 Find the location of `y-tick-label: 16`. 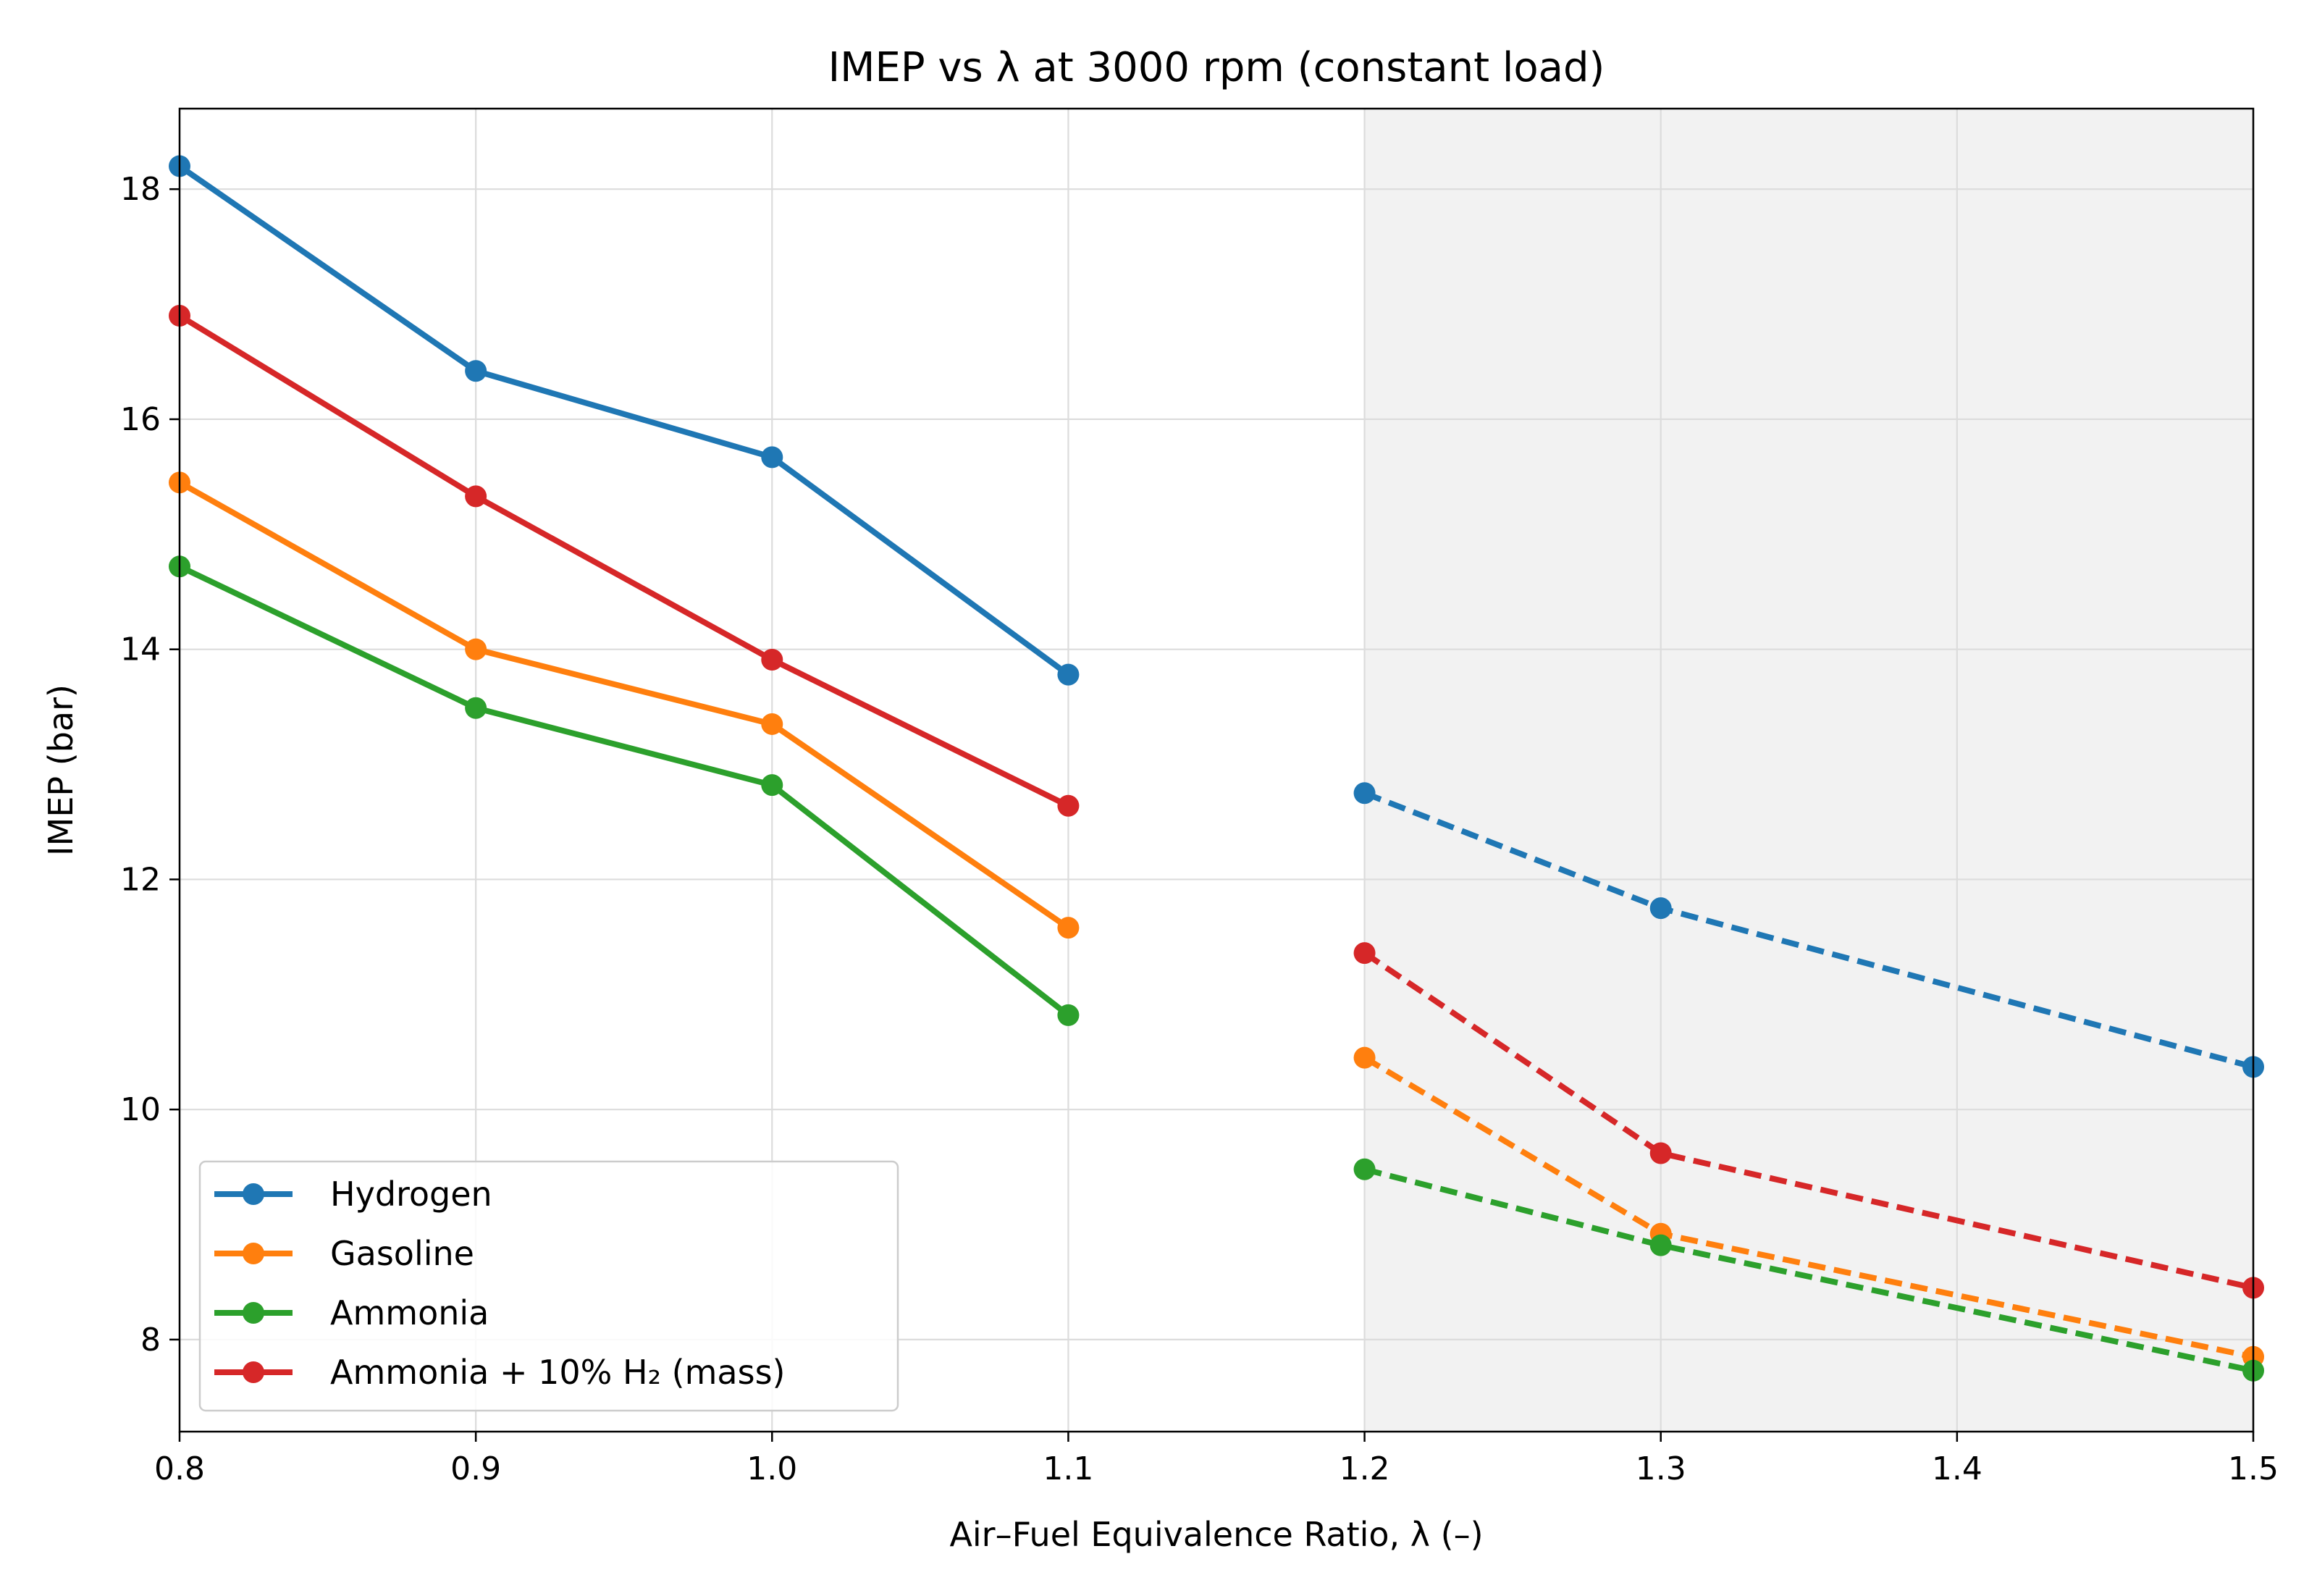

y-tick-label: 16 is located at coordinates (141, 420).